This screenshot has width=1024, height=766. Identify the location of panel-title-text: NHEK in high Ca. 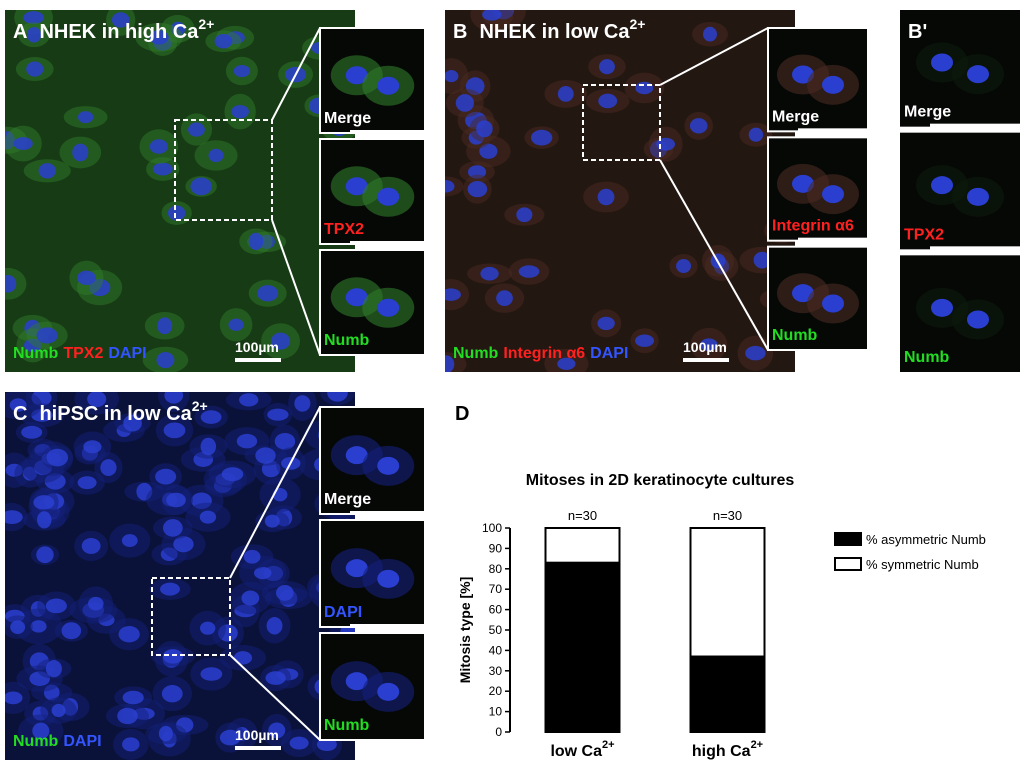
(119, 32).